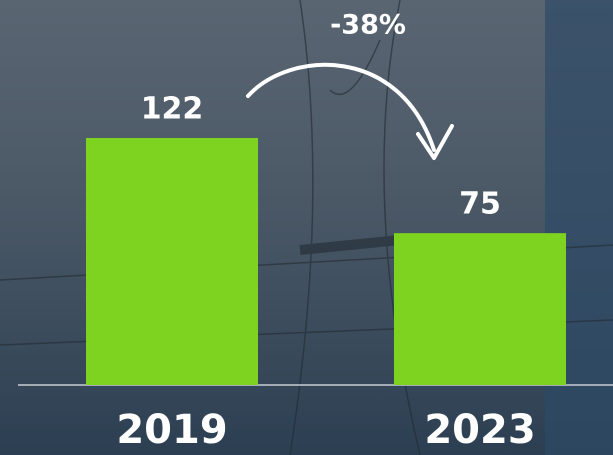 This screenshot has height=455, width=613. I want to click on x-tick-label: 2019, so click(171, 430).